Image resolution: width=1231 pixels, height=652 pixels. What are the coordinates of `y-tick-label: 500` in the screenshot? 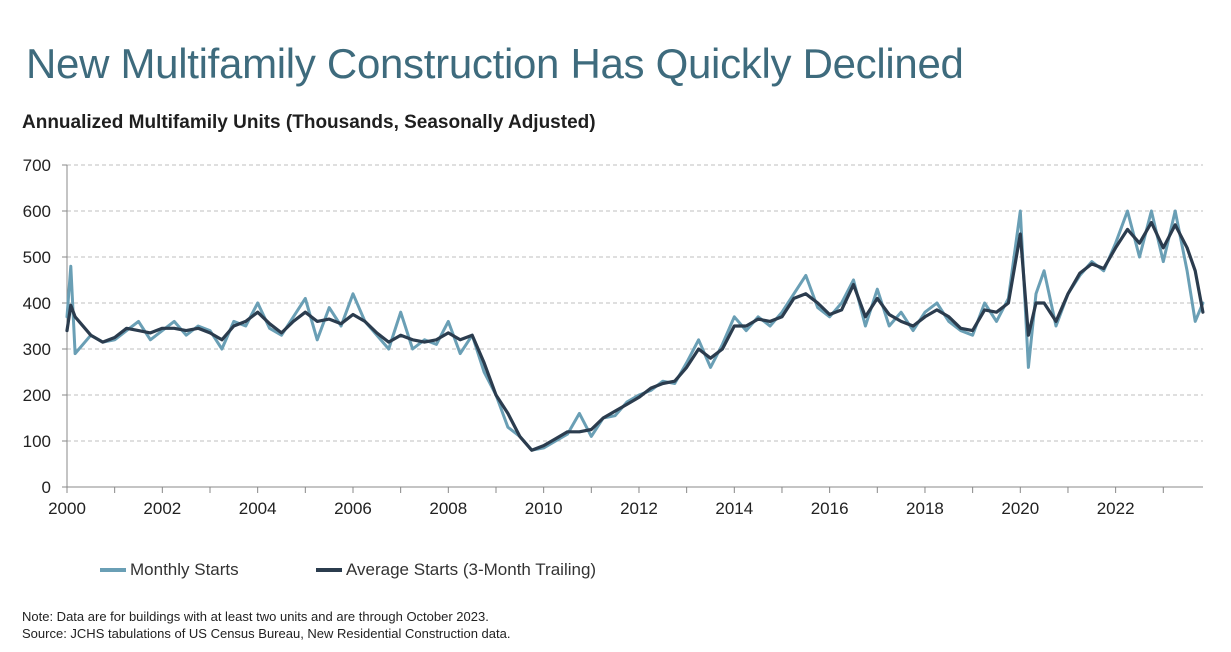 It's located at (37, 257).